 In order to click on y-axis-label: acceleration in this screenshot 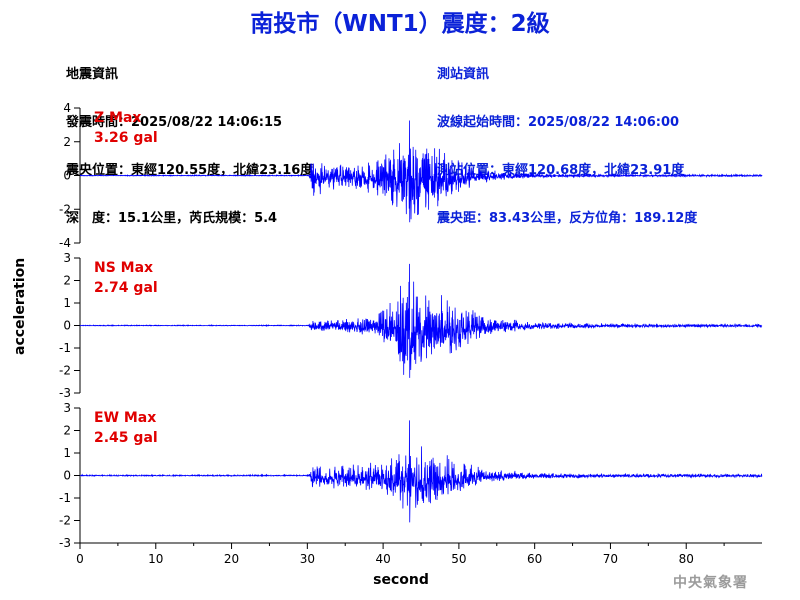, I will do `click(20, 306)`.